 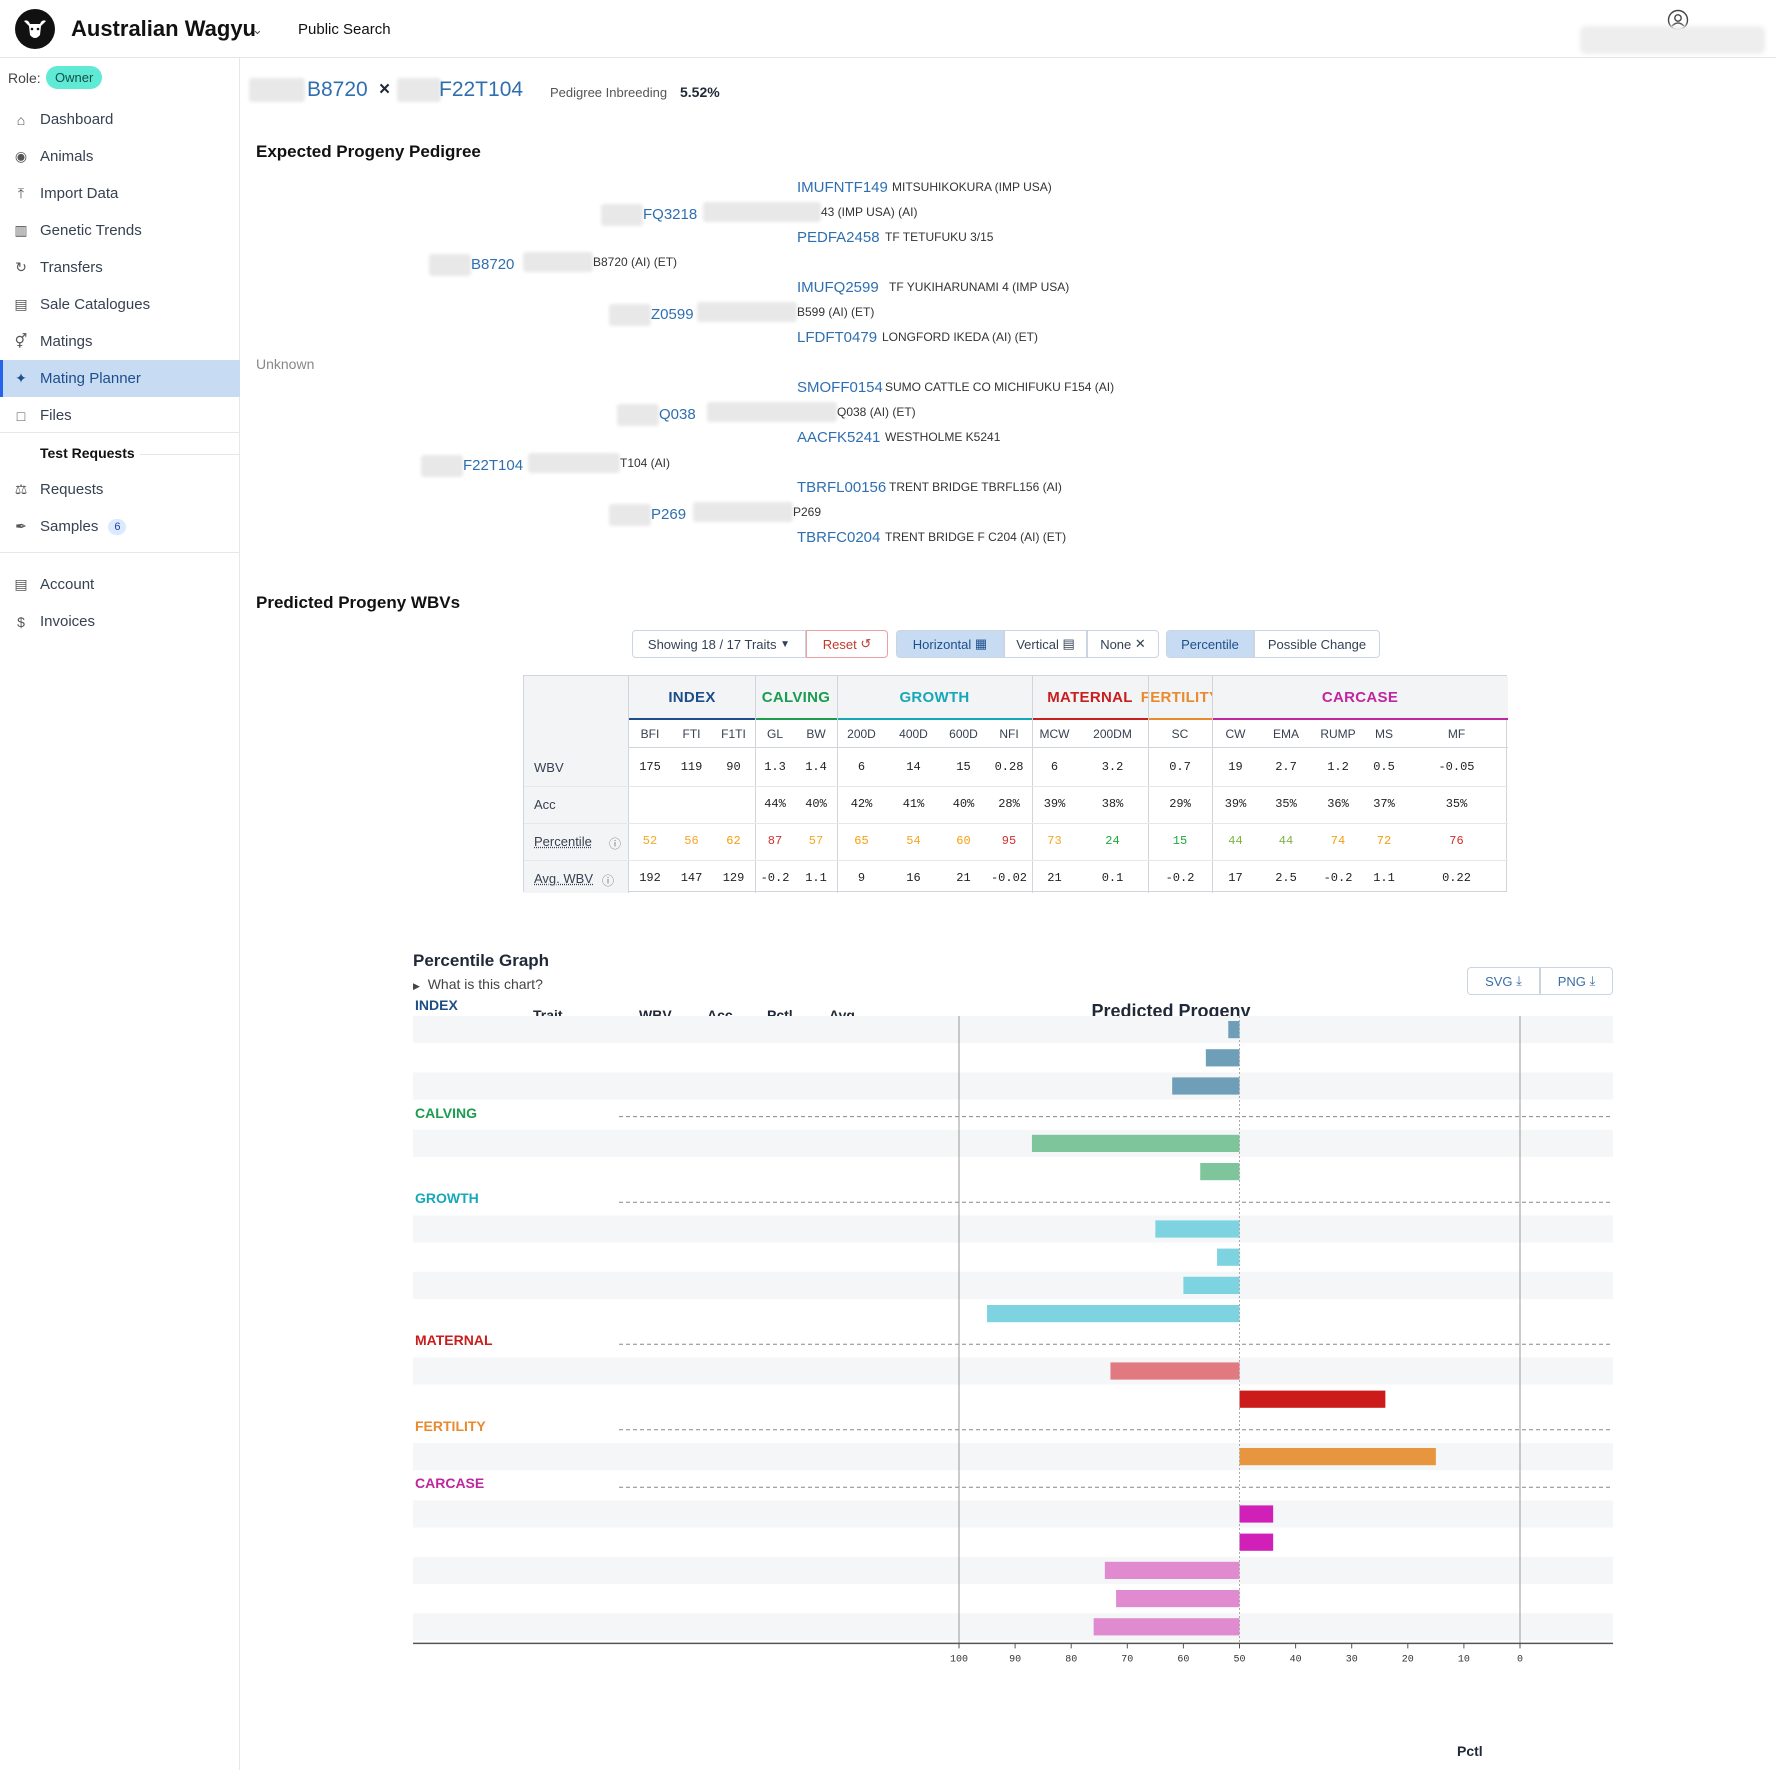 I want to click on matings-icon: ⚥, so click(x=21, y=341).